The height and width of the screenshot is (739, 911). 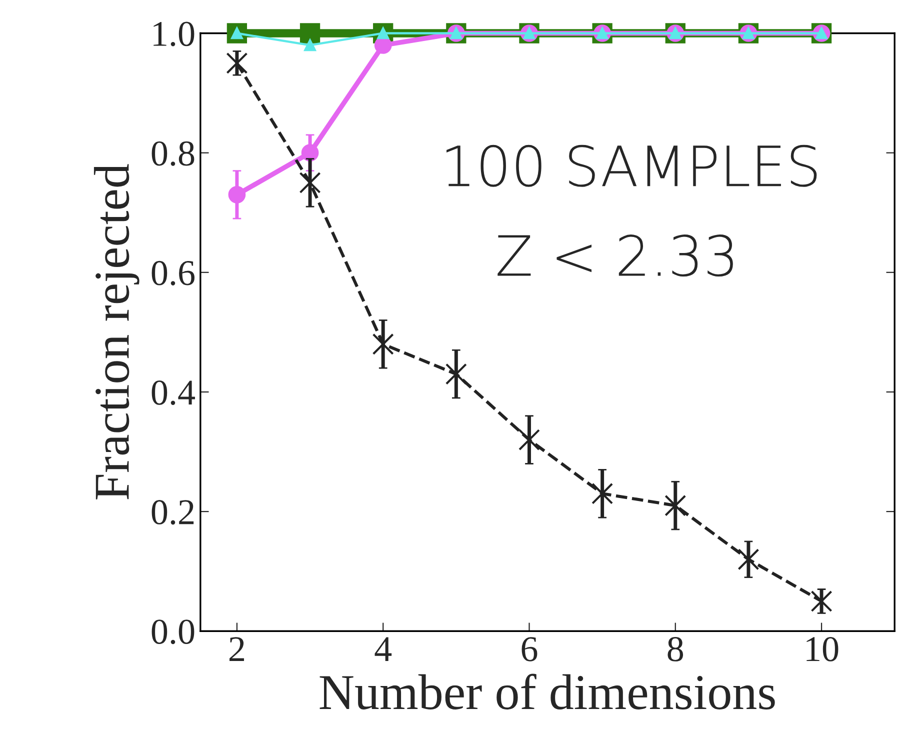 I want to click on x-tick-label: 8, so click(x=676, y=649).